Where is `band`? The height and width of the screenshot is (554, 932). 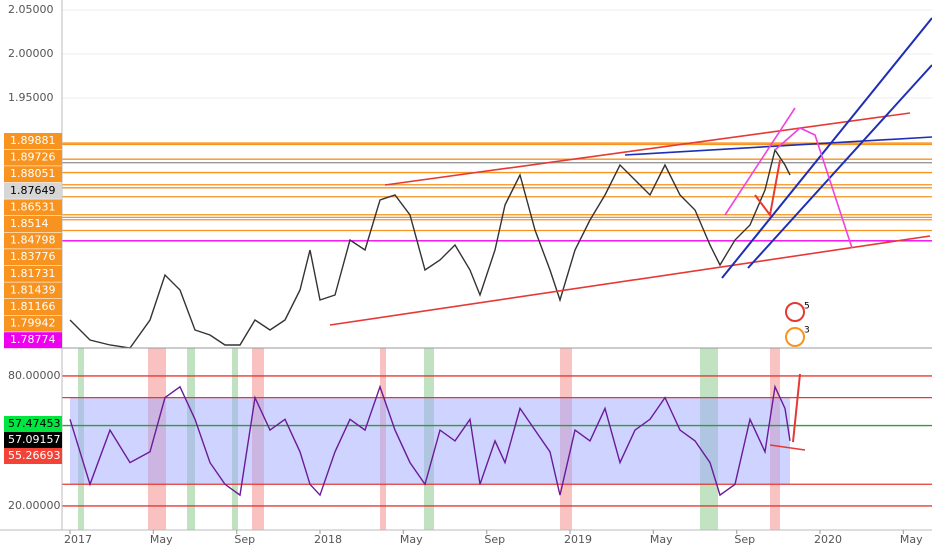
band is located at coordinates (430, 441).